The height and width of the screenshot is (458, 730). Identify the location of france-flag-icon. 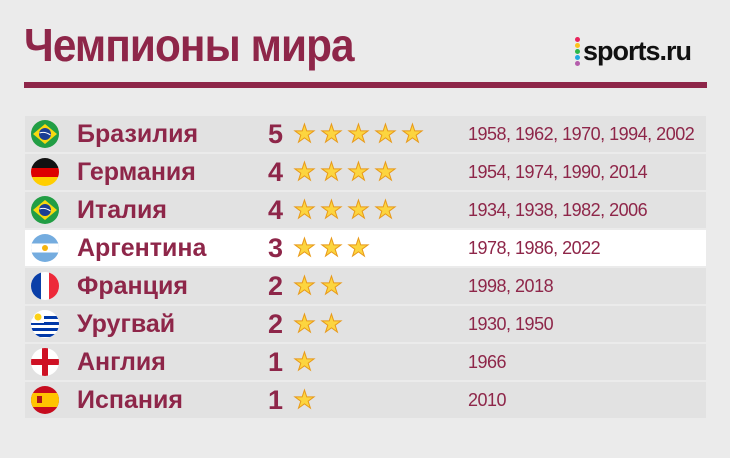
(45, 286).